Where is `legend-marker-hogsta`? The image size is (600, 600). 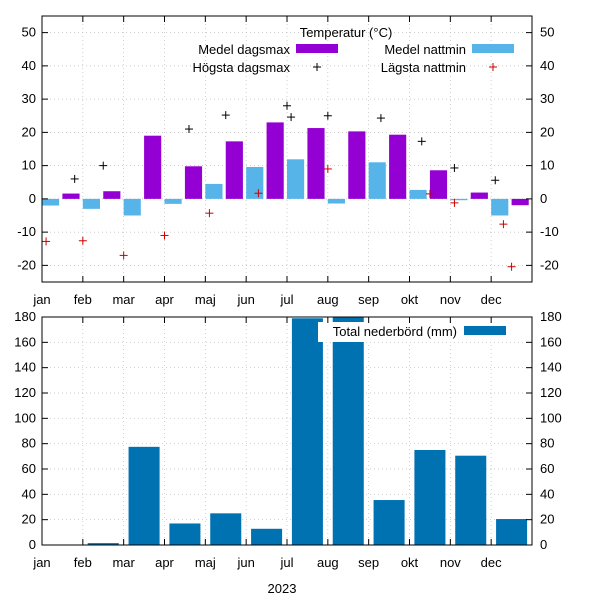
legend-marker-hogsta is located at coordinates (317, 67).